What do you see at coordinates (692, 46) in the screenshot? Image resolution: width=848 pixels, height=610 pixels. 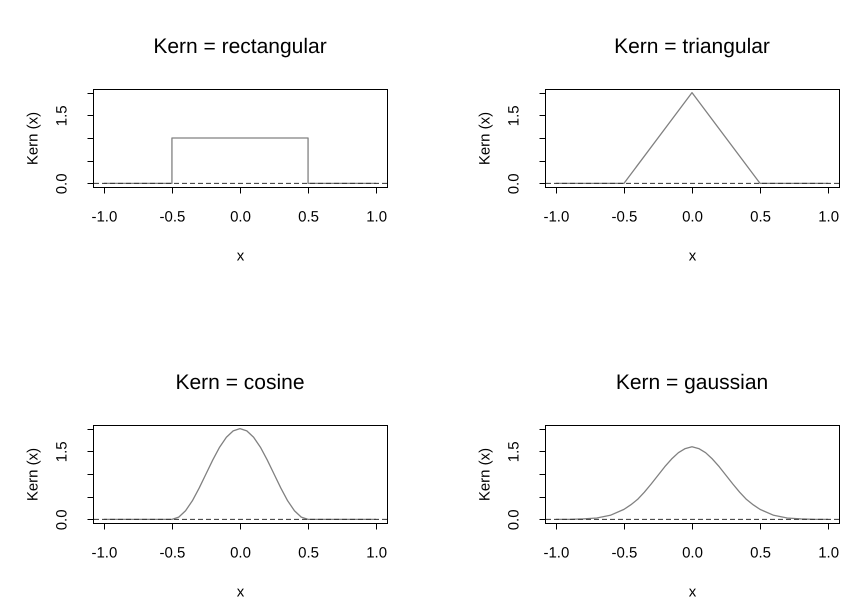 I see `chart-title: Kern = triangular` at bounding box center [692, 46].